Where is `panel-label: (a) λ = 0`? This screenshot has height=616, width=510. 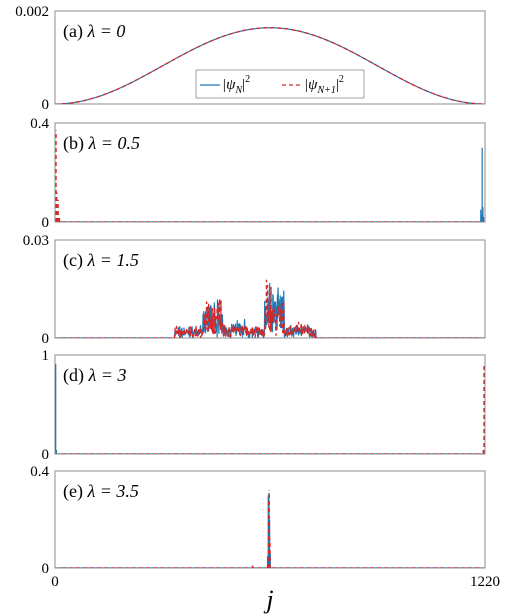
panel-label: (a) λ = 0 is located at coordinates (94, 31).